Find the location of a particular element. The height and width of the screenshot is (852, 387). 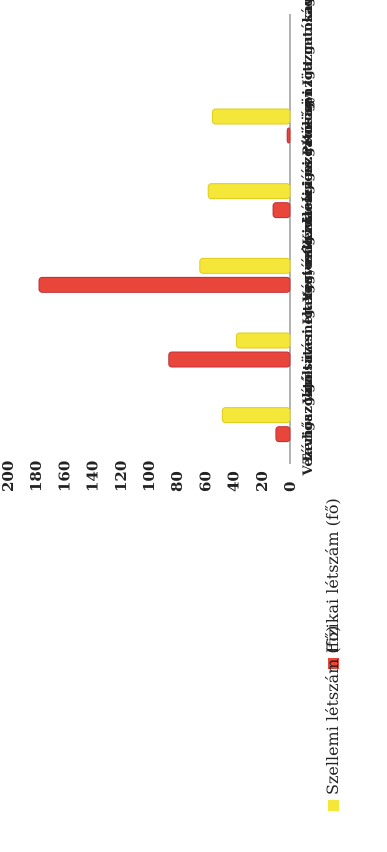

value-tick-label: 40 is located at coordinates (234, 481).